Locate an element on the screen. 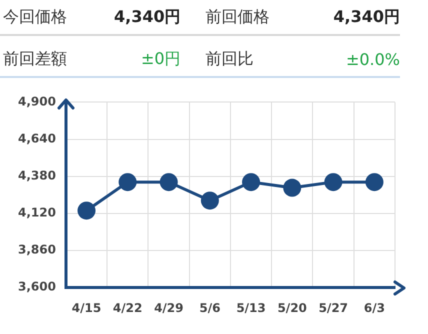 The width and height of the screenshot is (428, 334). x-tick-label: 4/22 is located at coordinates (127, 307).